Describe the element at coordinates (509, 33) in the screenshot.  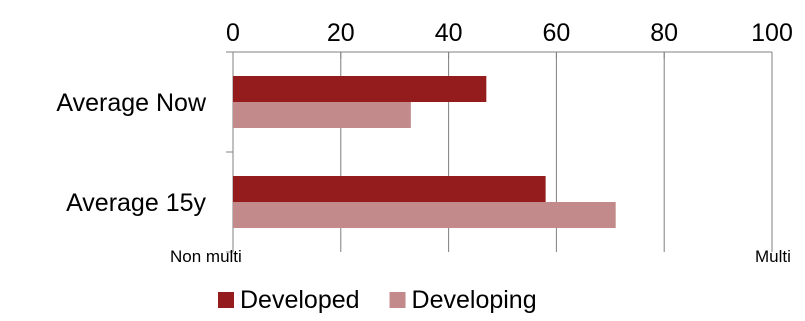
I see `x-tick-labels: 0 20 40 60 80 100` at that location.